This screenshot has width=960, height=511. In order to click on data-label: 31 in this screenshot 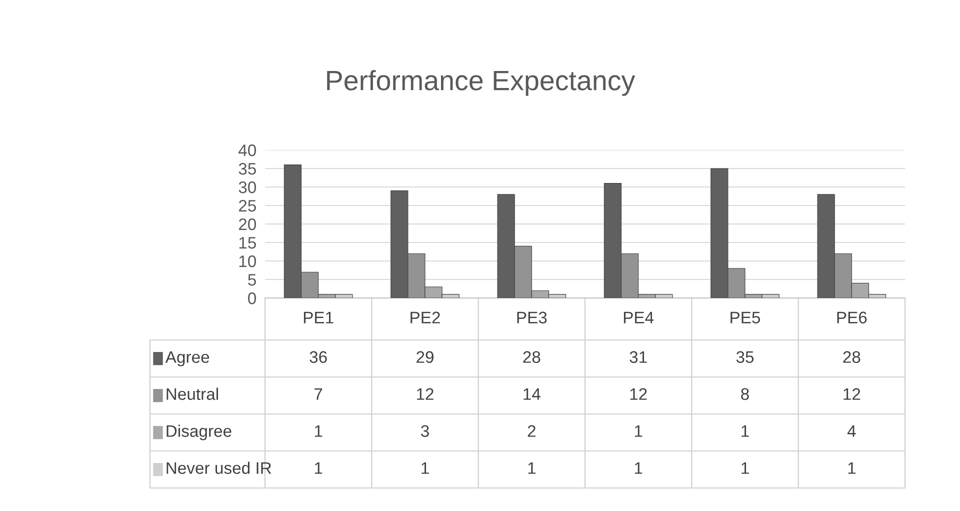, I will do `click(638, 357)`.